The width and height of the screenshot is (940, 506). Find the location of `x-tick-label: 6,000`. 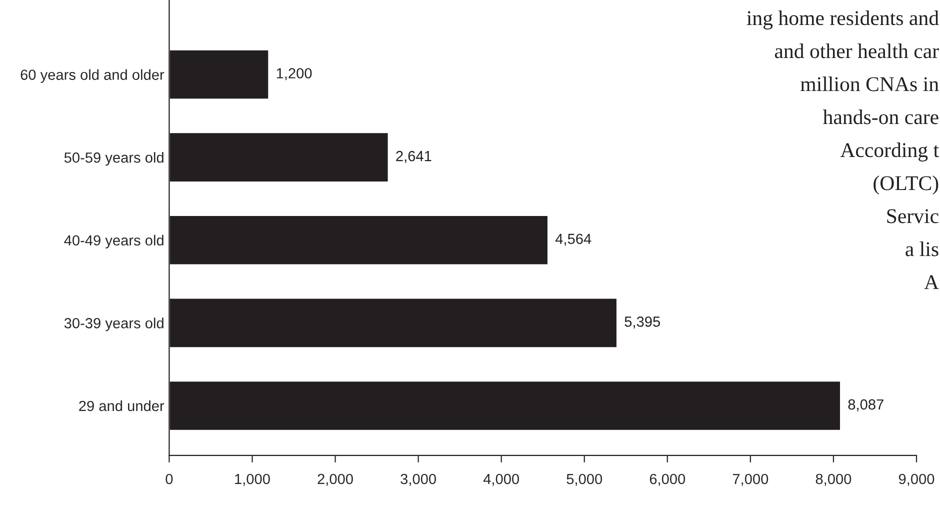

x-tick-label: 6,000 is located at coordinates (668, 480).